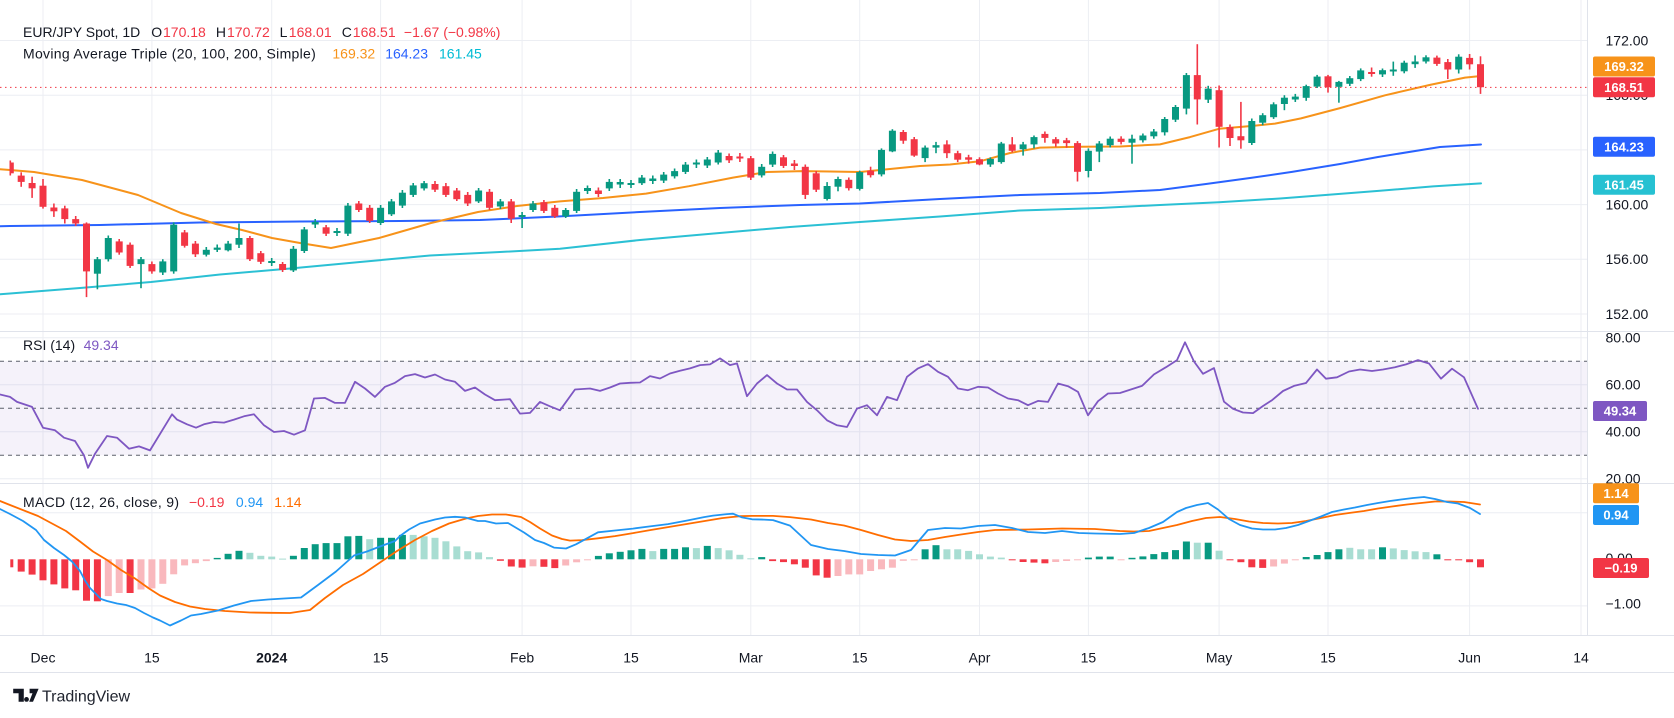 The image size is (1674, 718). Describe the element at coordinates (1627, 259) in the screenshot. I see `svg-text: 156.00` at that location.